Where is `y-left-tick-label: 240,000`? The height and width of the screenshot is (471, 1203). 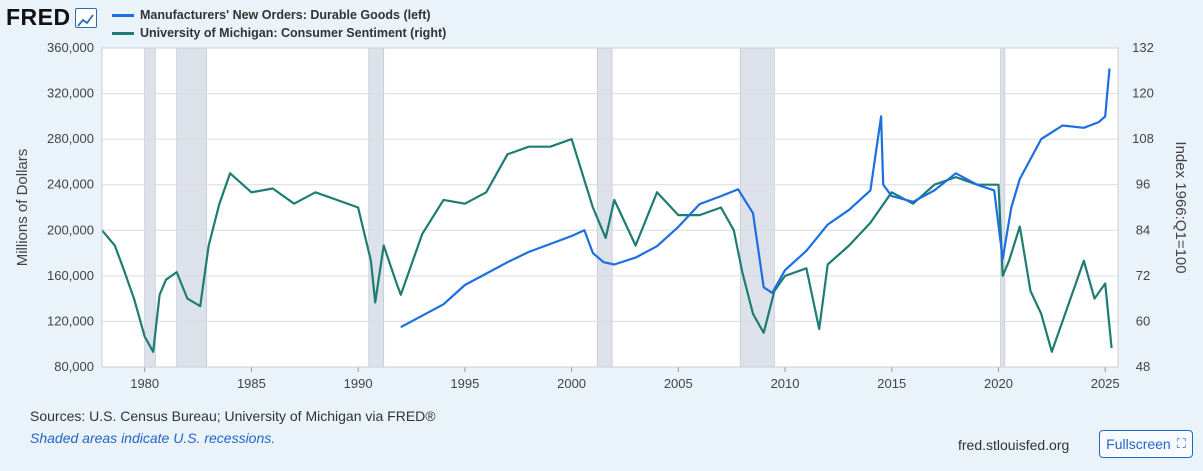
y-left-tick-label: 240,000 is located at coordinates (70, 184).